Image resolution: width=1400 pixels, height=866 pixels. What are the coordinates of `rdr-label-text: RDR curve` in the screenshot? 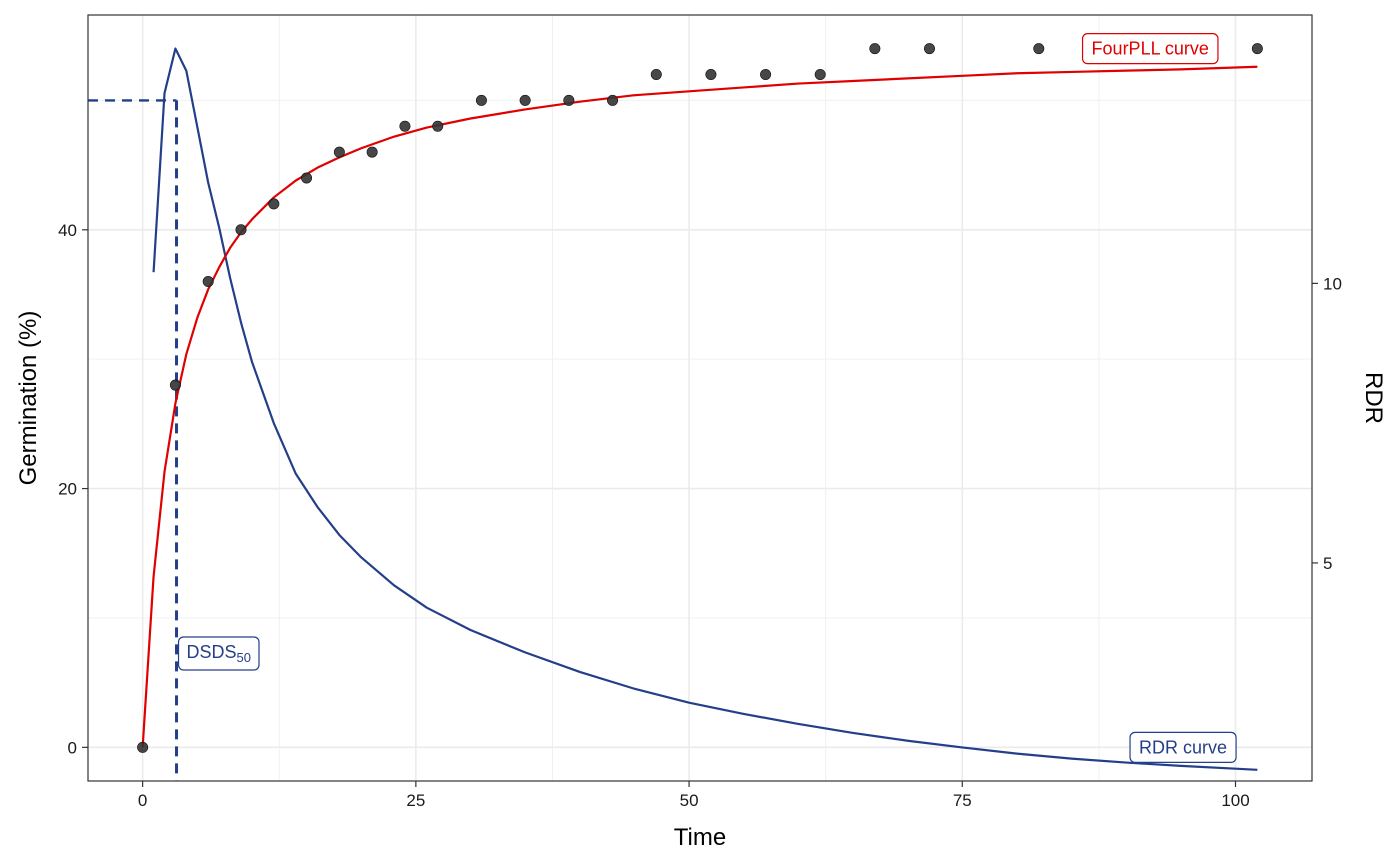 It's located at (1183, 747).